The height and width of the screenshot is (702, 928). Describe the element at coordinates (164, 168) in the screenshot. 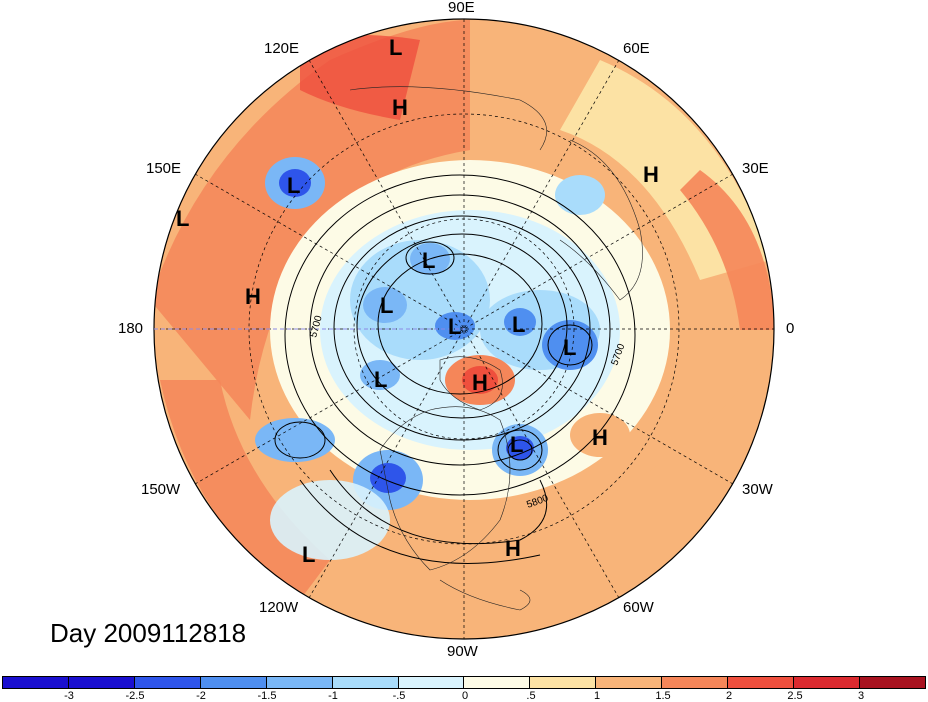

I see `lon-label-150e: 150E` at that location.